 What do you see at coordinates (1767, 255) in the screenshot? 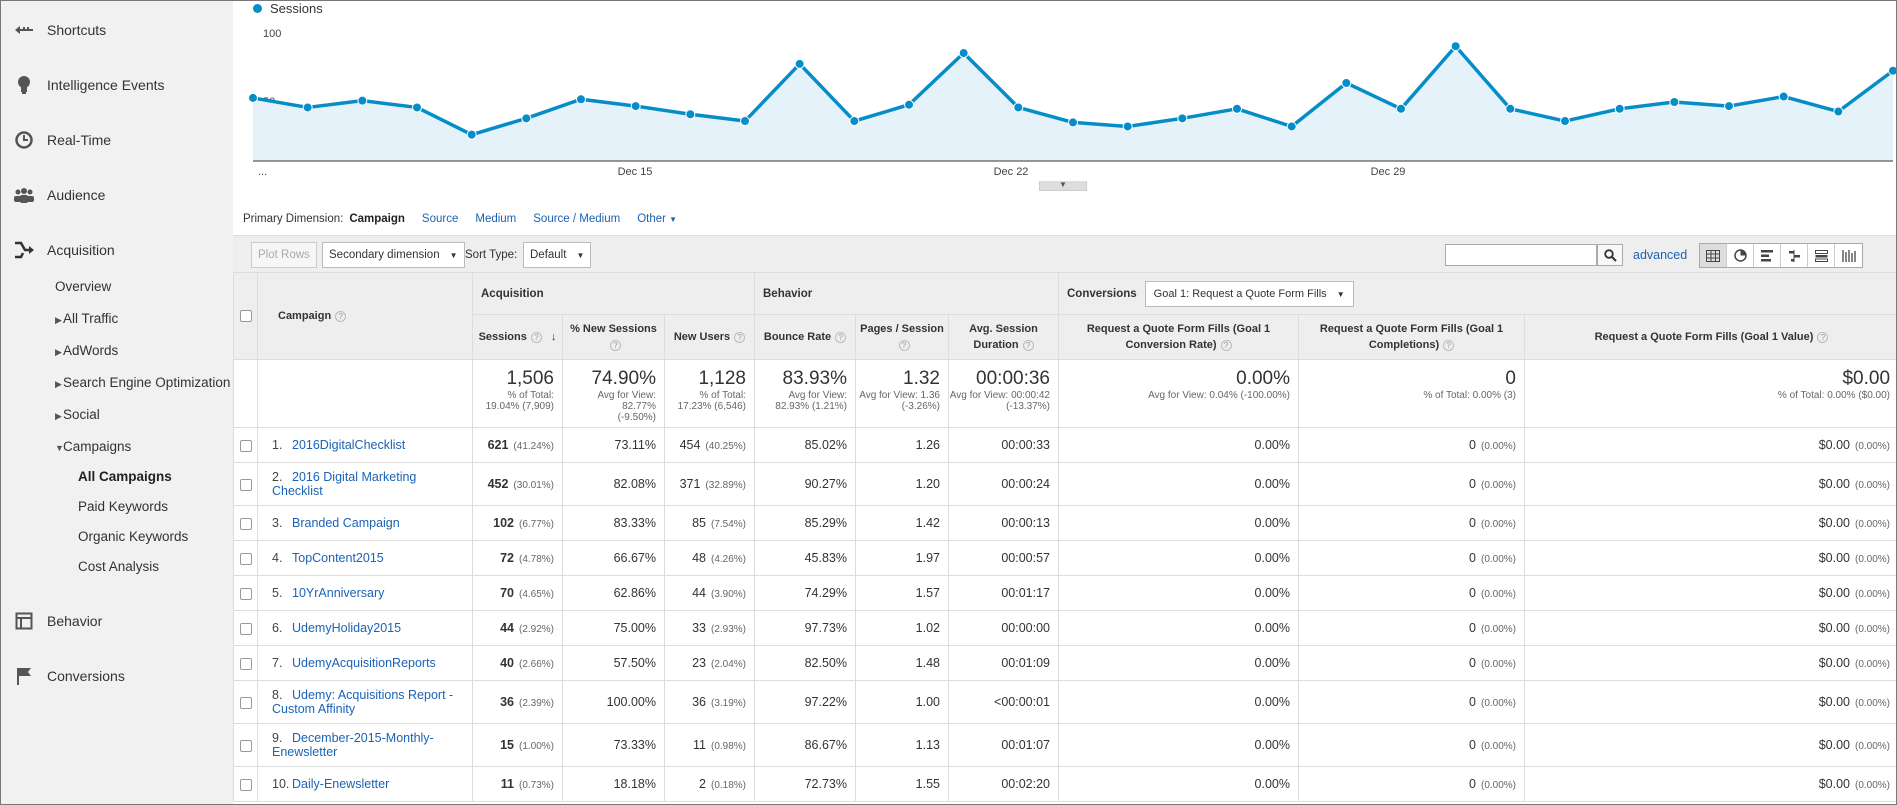
I see `view-performance-button` at bounding box center [1767, 255].